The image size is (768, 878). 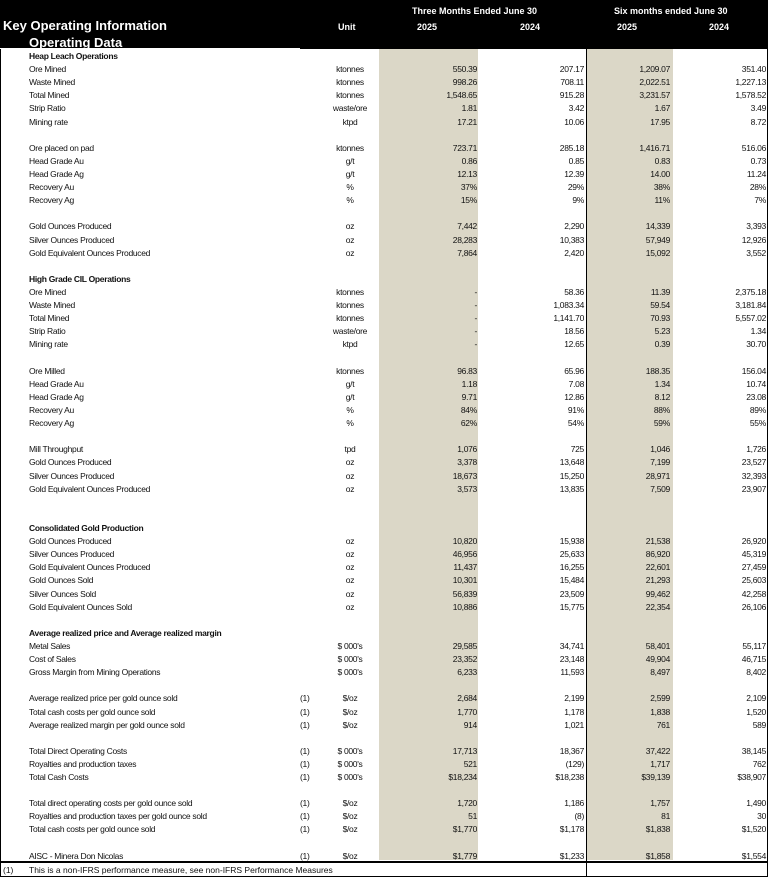 I want to click on row-label: Head Grade Ag, so click(x=56, y=173).